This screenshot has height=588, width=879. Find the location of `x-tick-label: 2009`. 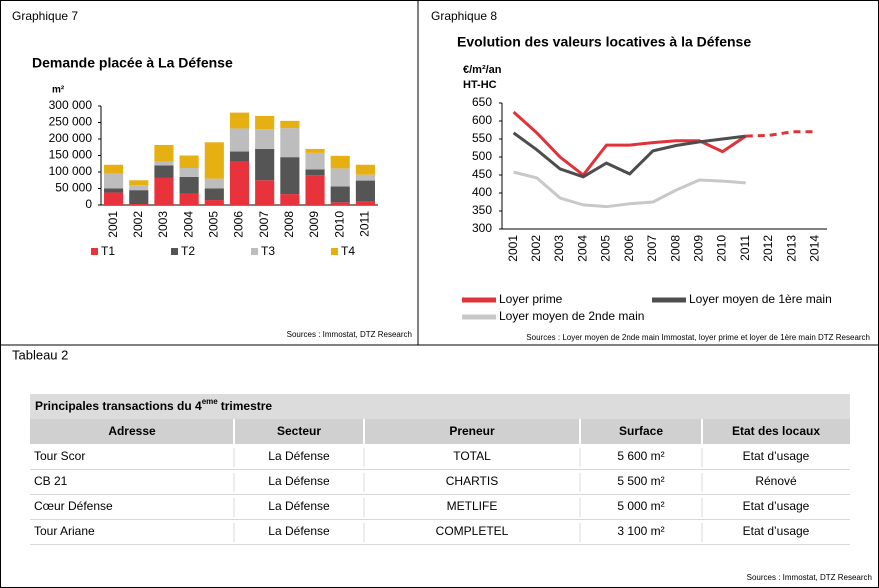

x-tick-label: 2009 is located at coordinates (314, 224).